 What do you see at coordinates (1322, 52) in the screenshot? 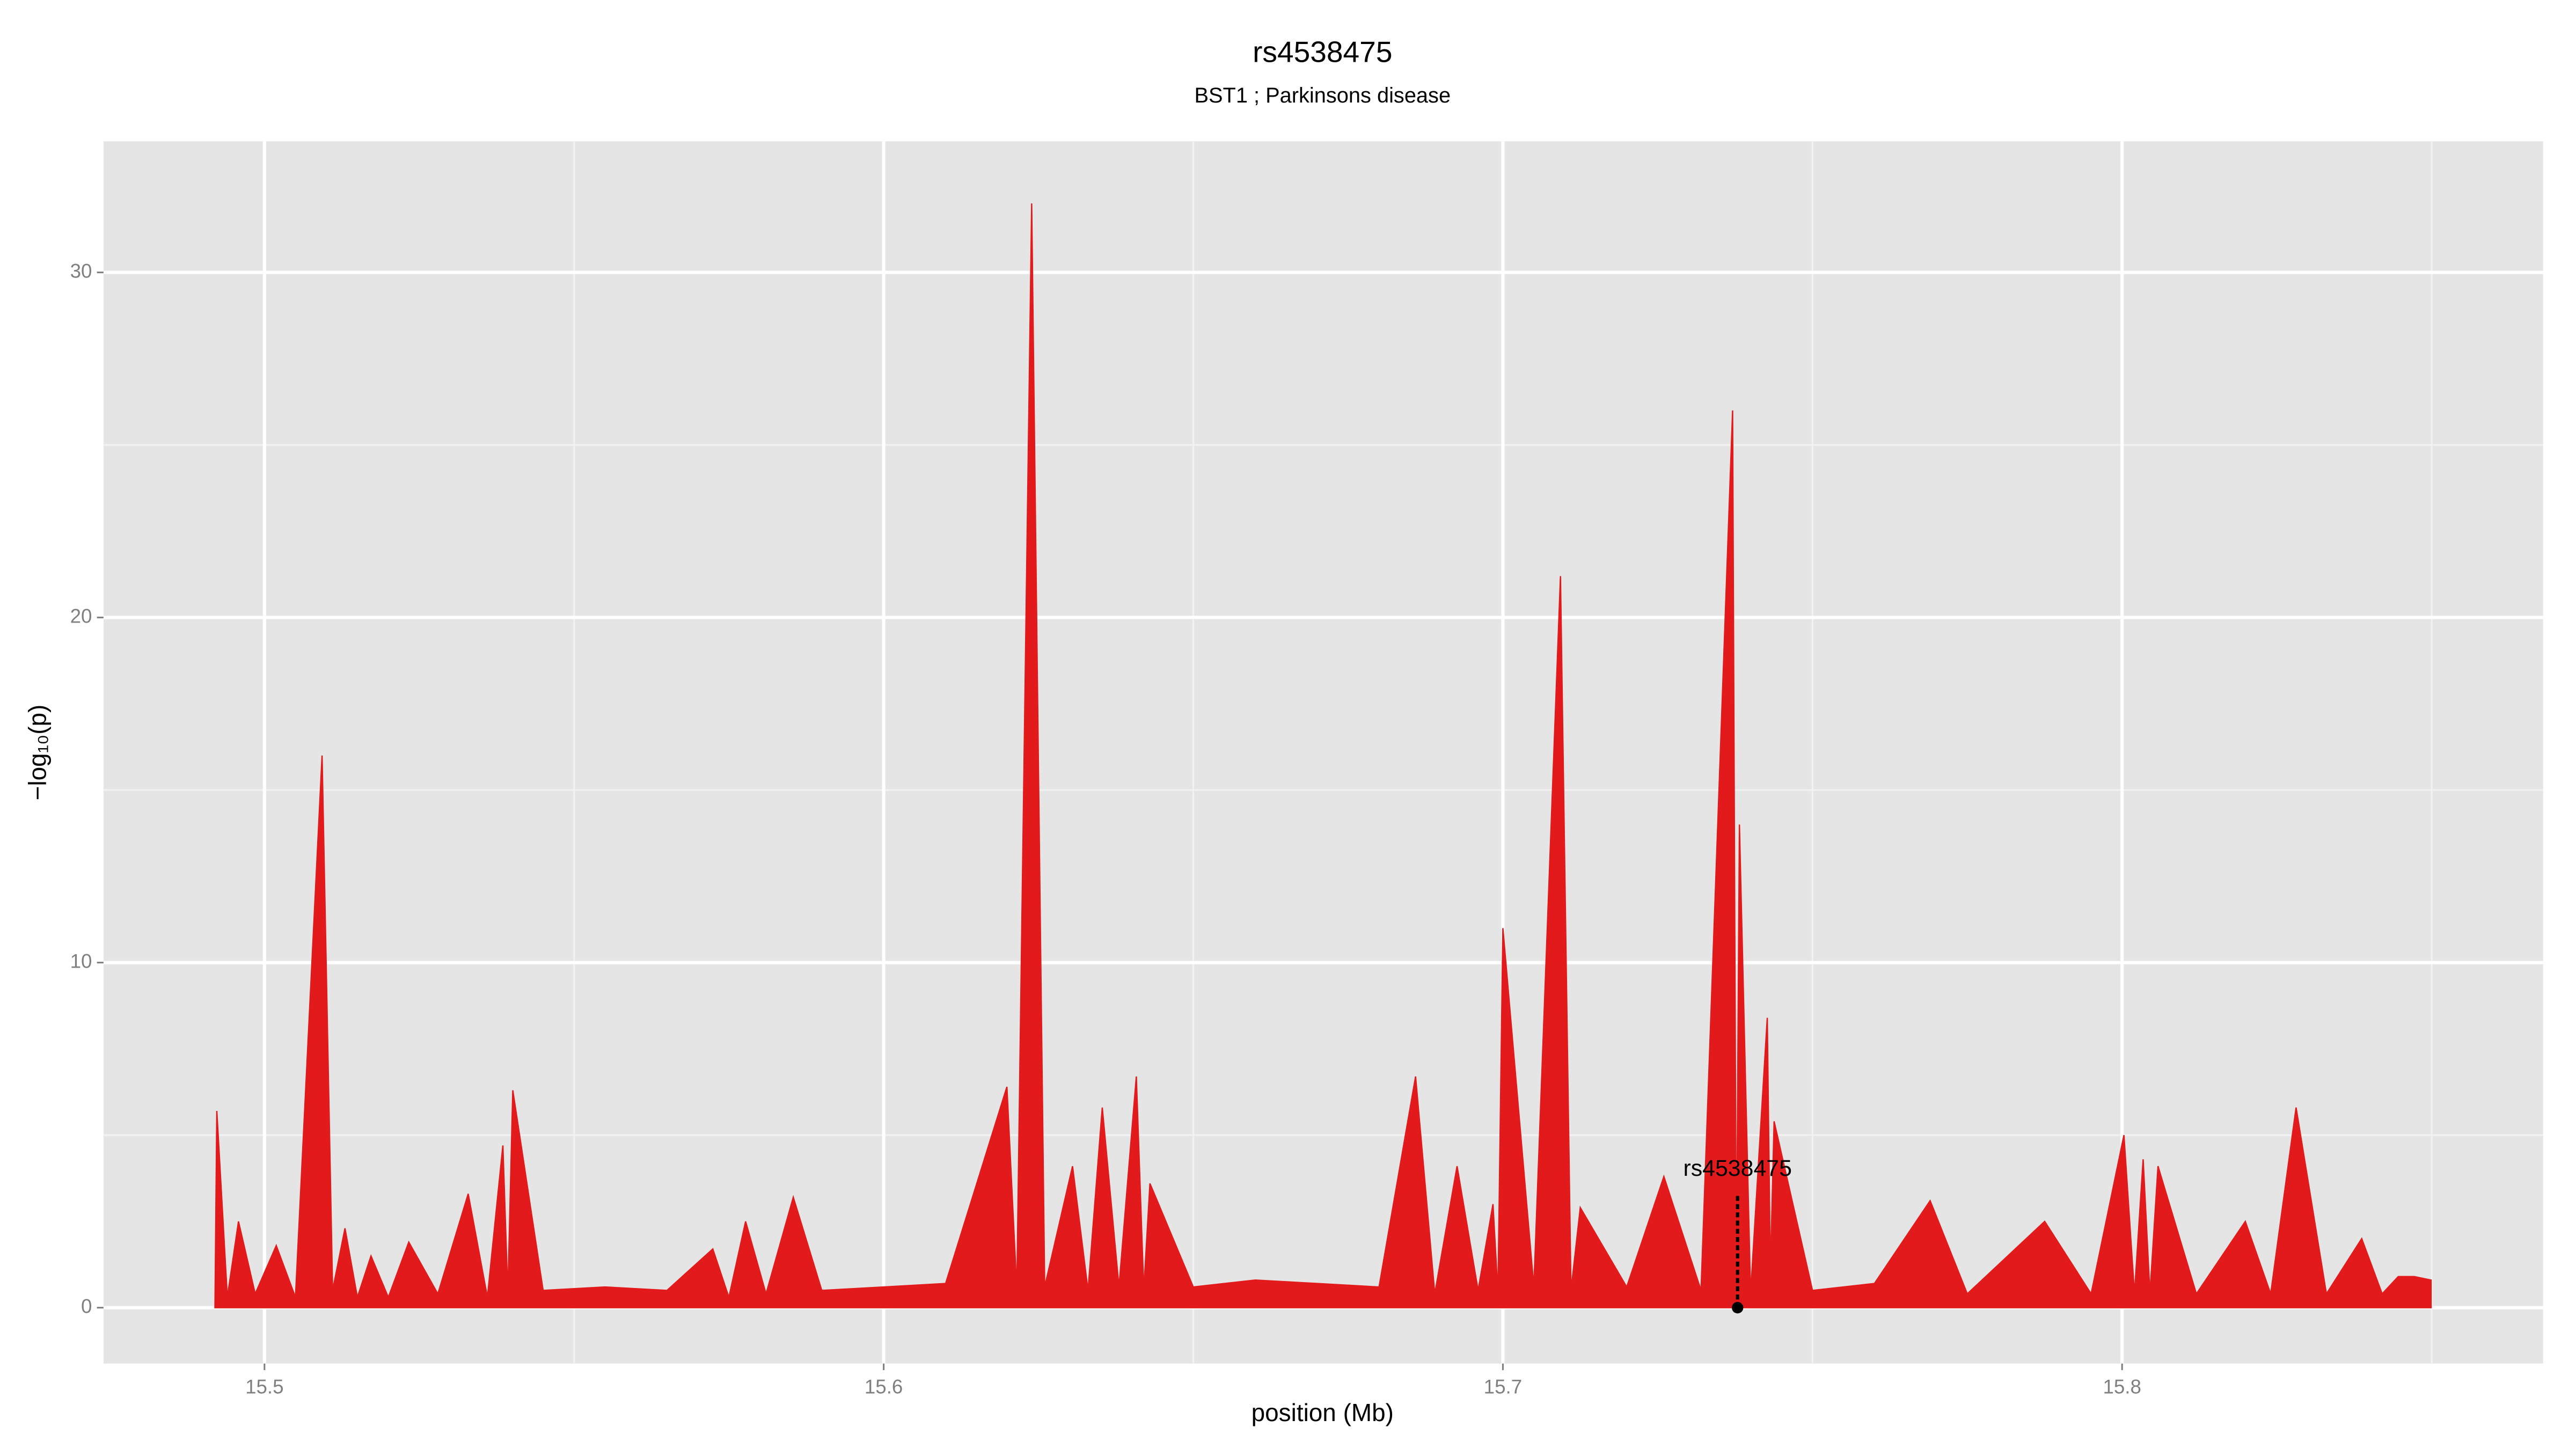
I see `chart-title: rs4538475` at bounding box center [1322, 52].